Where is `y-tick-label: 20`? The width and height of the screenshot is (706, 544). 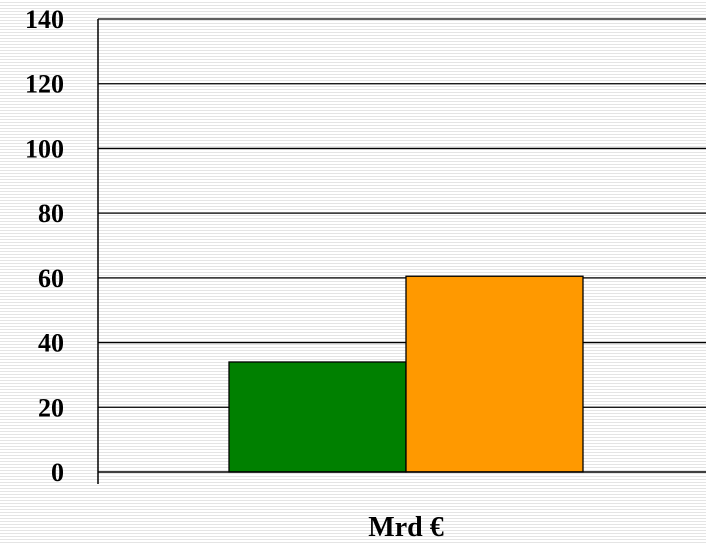
y-tick-label: 20 is located at coordinates (51, 407).